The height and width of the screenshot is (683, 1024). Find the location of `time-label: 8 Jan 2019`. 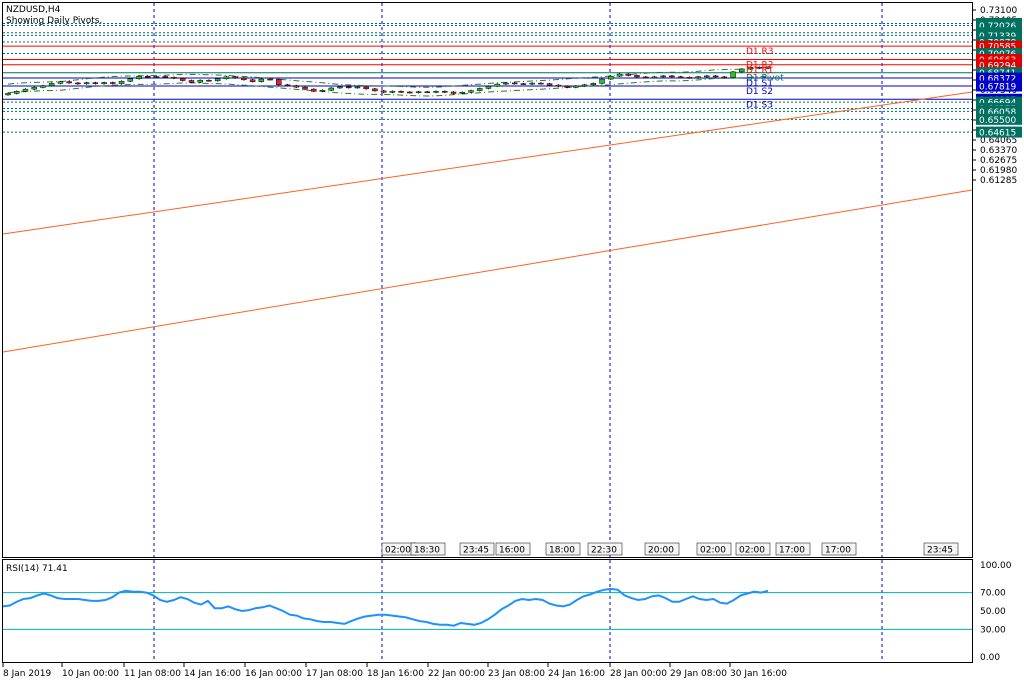

time-label: 8 Jan 2019 is located at coordinates (27, 674).